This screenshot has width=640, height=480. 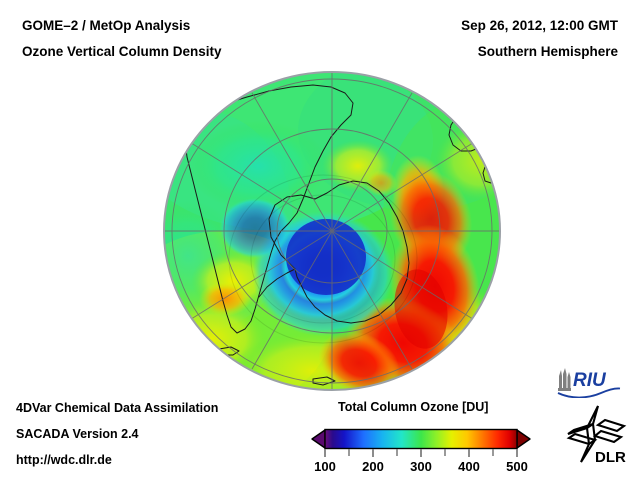 I want to click on colorbar-gradient, so click(x=421, y=439).